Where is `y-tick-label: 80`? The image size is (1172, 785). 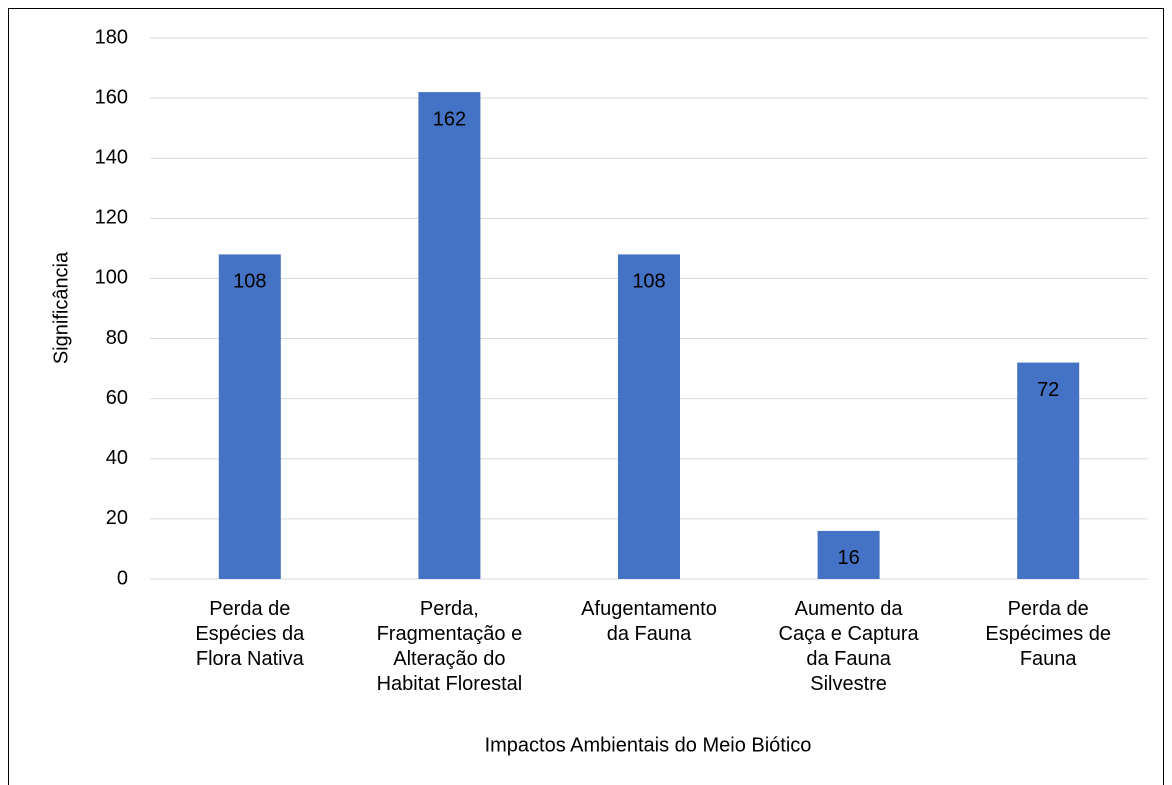
y-tick-label: 80 is located at coordinates (117, 338).